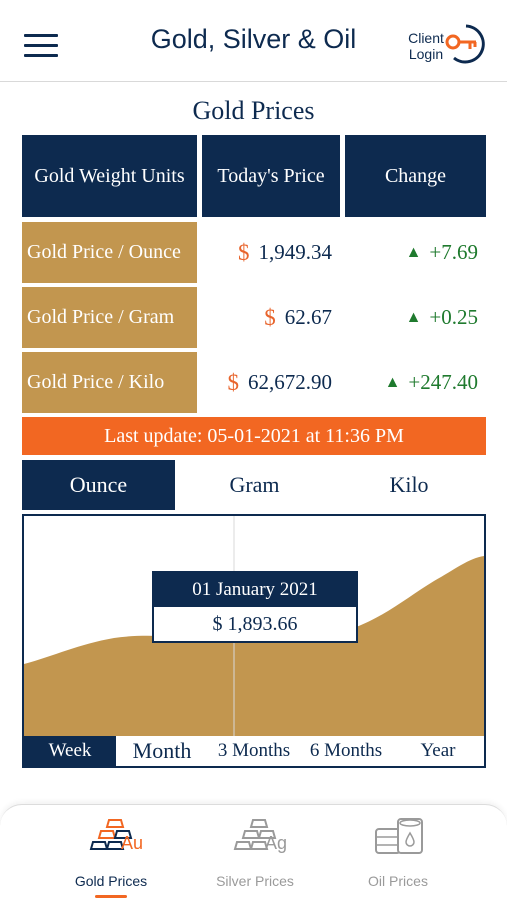 This screenshot has width=507, height=900. I want to click on price-kilo: $ 62,672.90, so click(271, 382).